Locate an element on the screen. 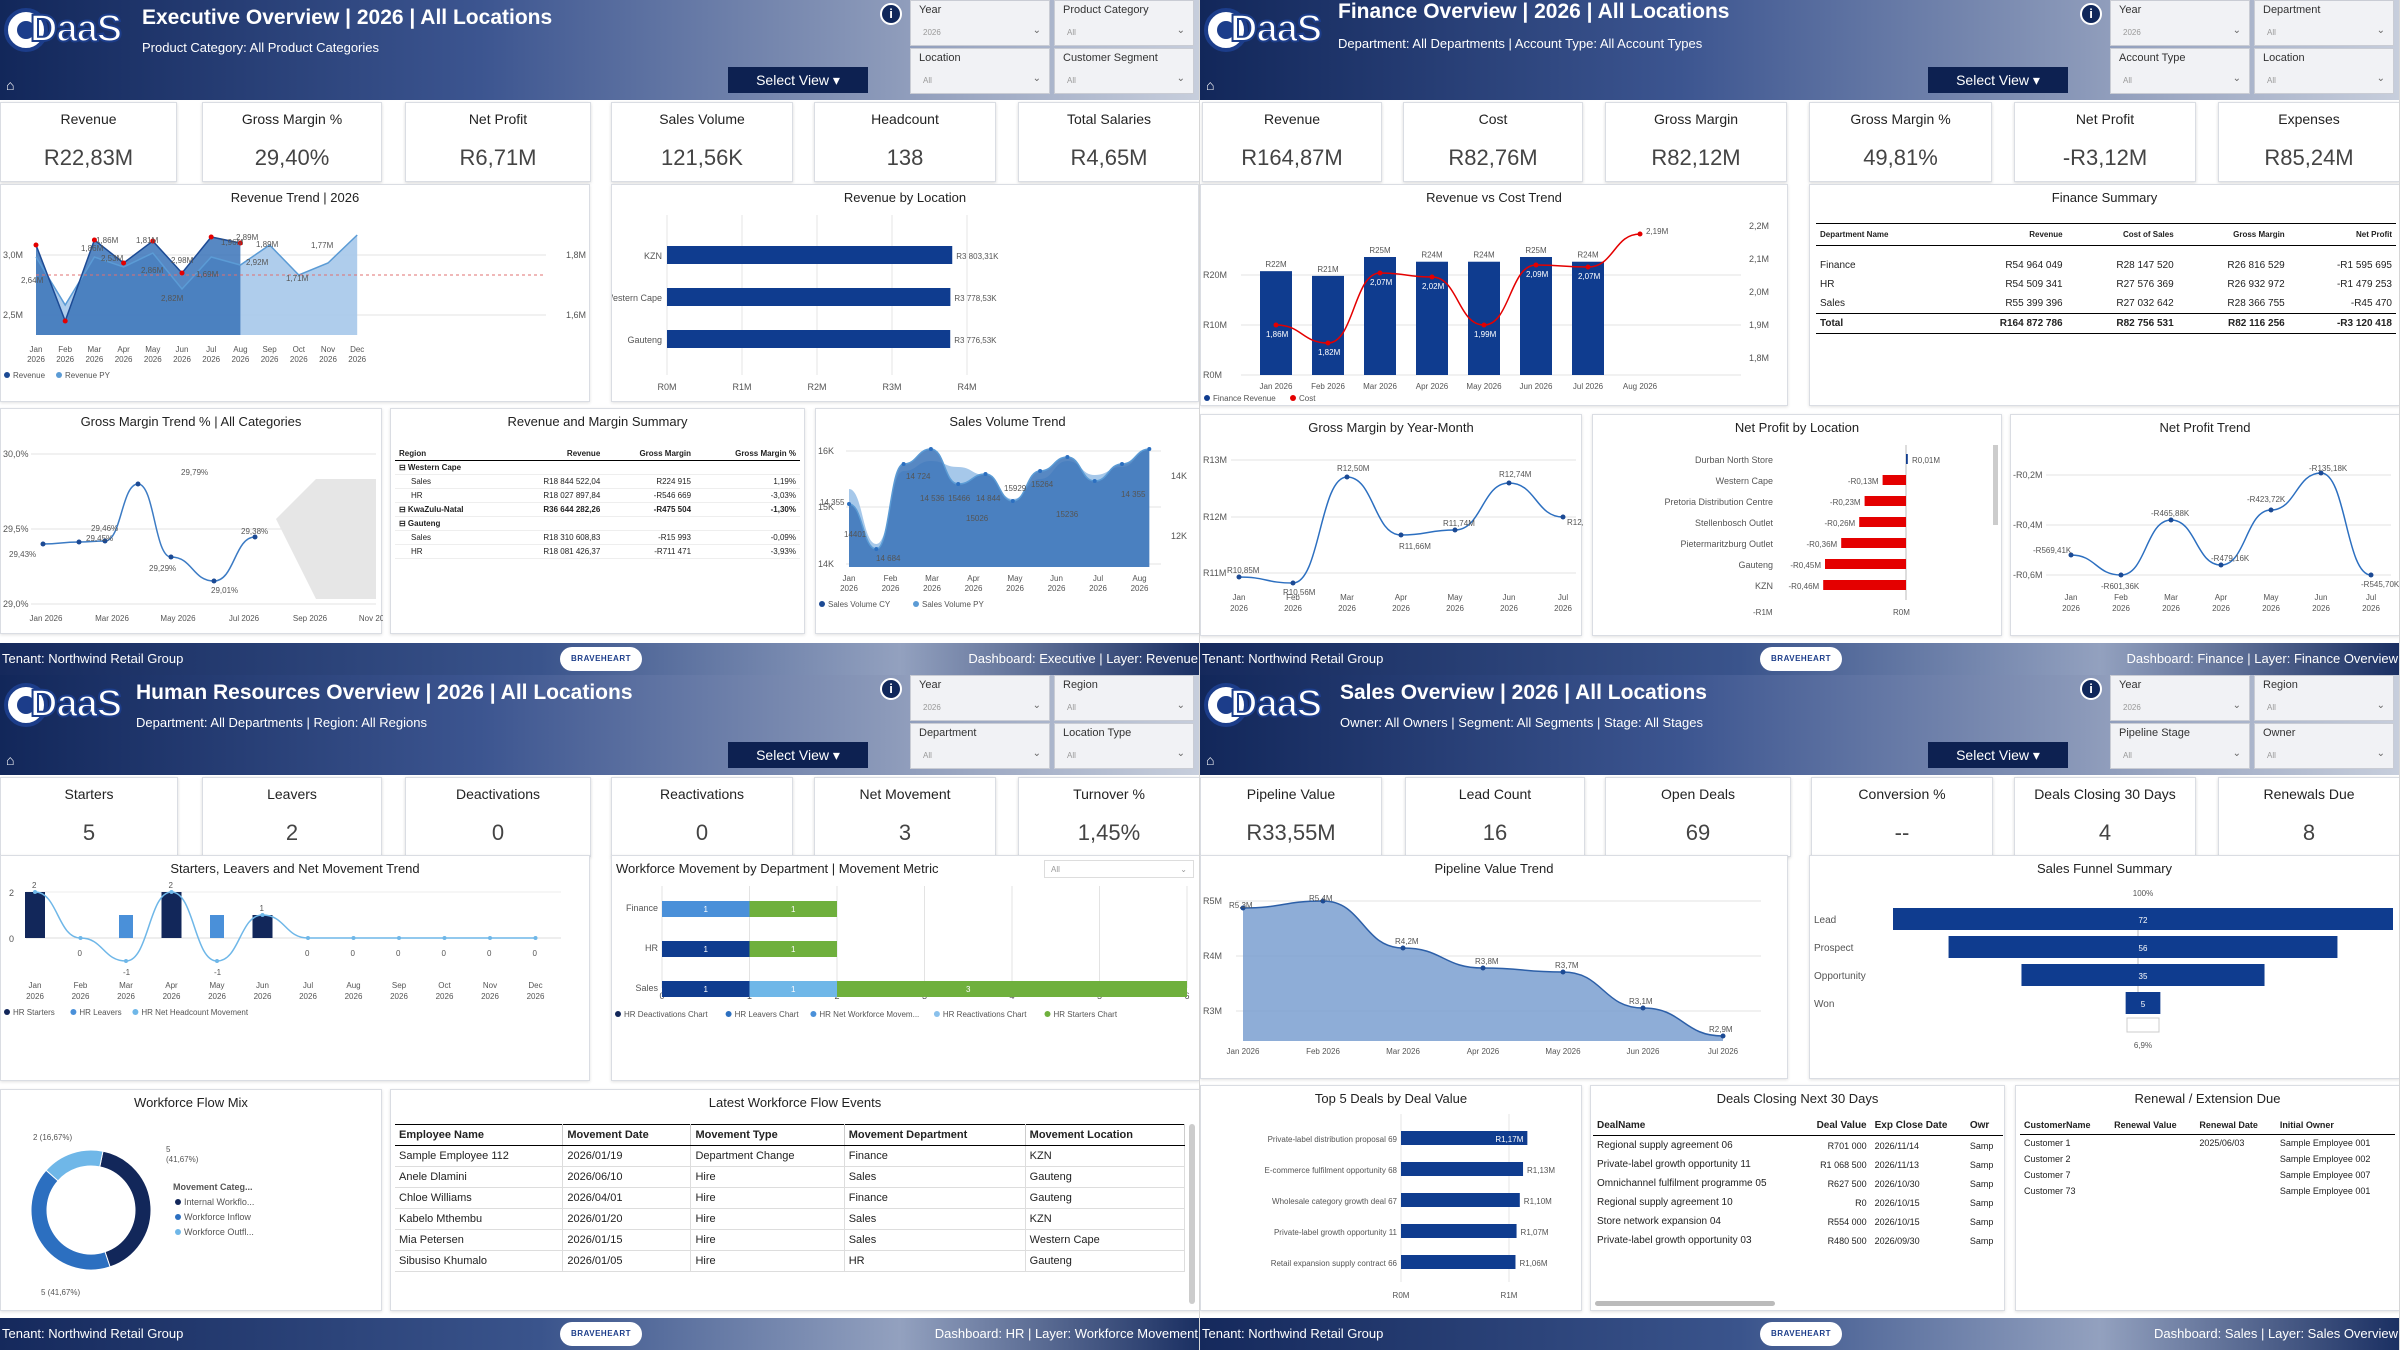  column-header: Exp Close Date is located at coordinates (1918, 1126).